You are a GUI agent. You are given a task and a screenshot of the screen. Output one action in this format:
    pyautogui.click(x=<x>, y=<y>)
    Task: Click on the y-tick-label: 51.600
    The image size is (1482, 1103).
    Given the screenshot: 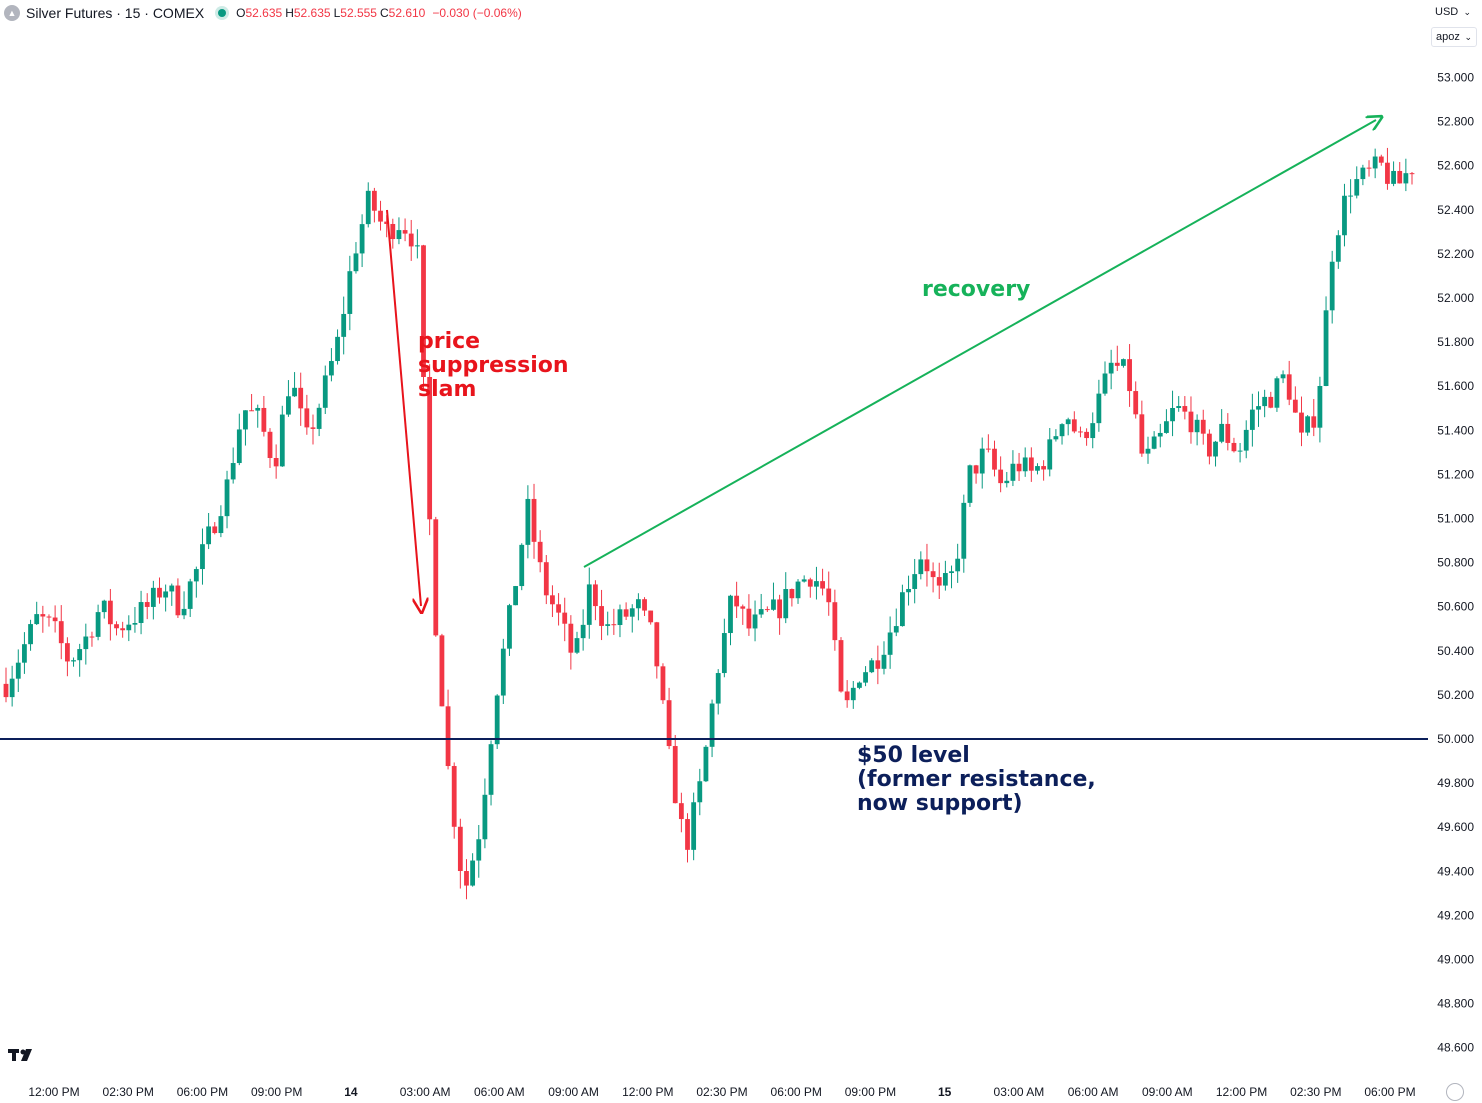 What is the action you would take?
    pyautogui.click(x=1455, y=386)
    